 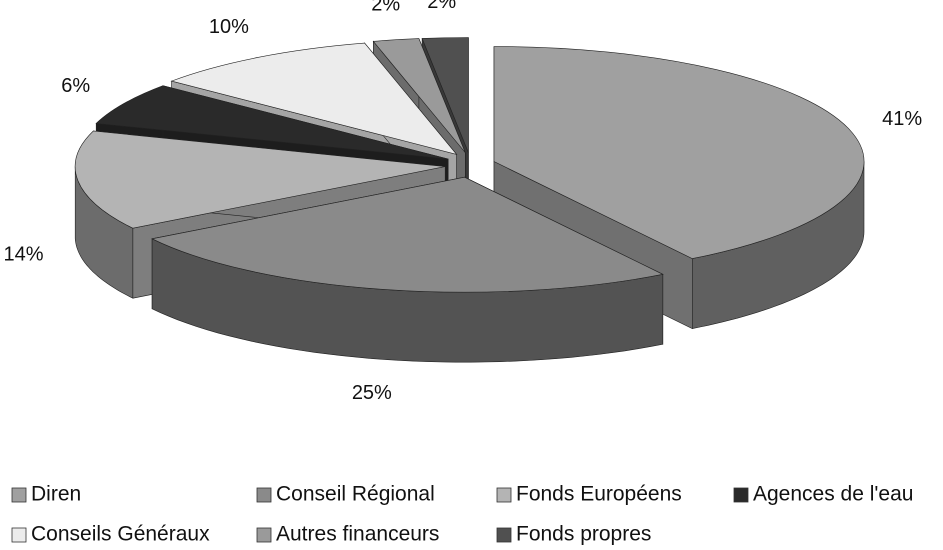 What do you see at coordinates (24, 255) in the screenshot?
I see `data-label: 14%` at bounding box center [24, 255].